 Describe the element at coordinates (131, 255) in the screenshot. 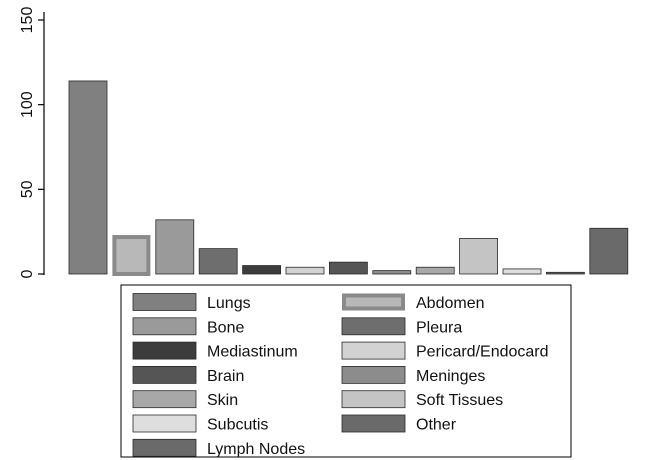

I see `bar-abdomen` at that location.